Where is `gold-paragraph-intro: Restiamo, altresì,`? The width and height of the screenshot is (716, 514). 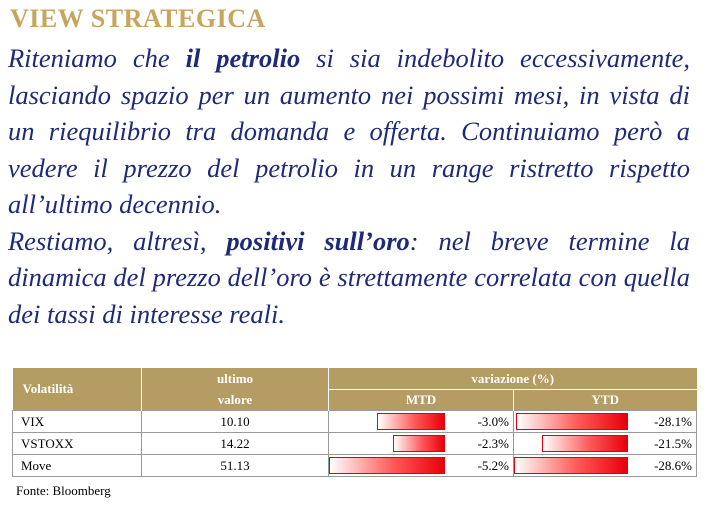
gold-paragraph-intro: Restiamo, altresì, is located at coordinates (117, 240).